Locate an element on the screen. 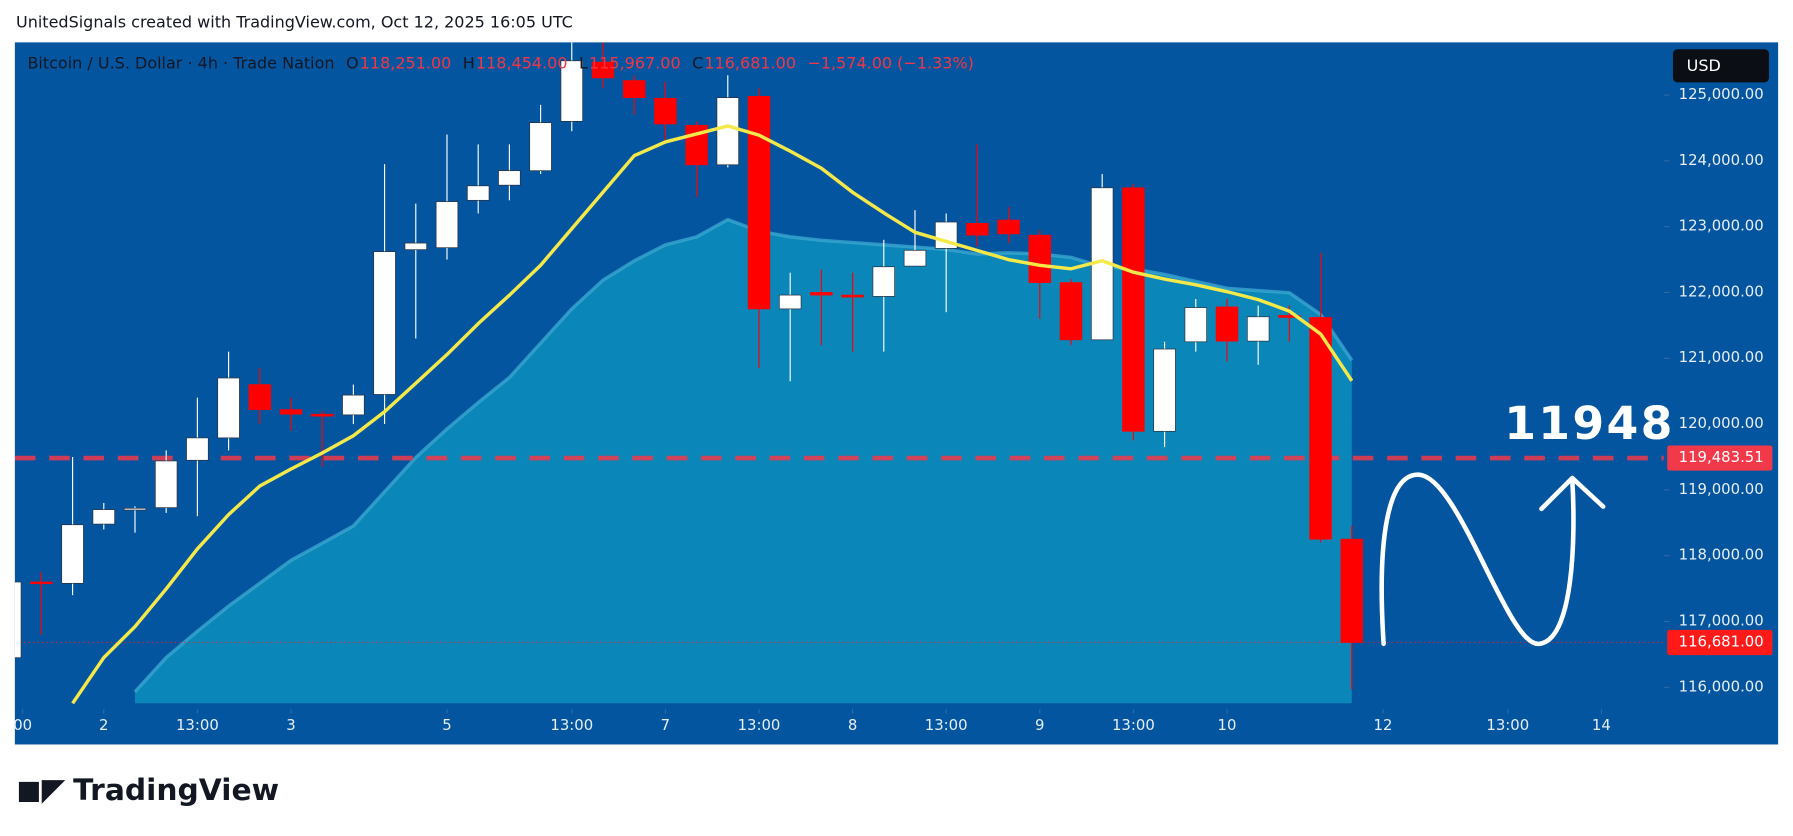  y-tick-label: 121,000.00 is located at coordinates (1721, 357).